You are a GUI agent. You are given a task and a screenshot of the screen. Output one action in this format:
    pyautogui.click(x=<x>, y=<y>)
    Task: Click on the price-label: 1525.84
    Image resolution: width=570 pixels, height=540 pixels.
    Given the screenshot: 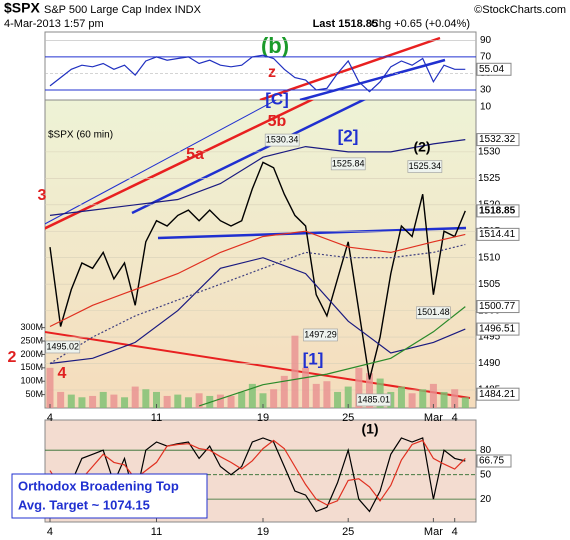 What is the action you would take?
    pyautogui.click(x=348, y=163)
    